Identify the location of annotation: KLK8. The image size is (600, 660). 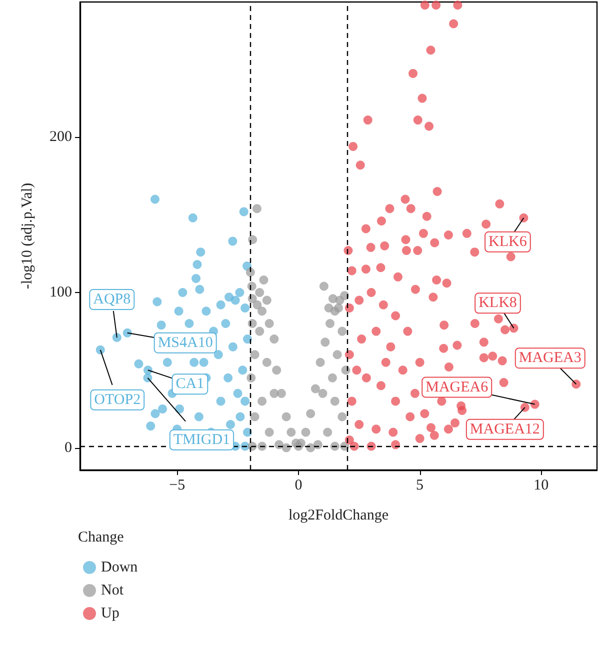
(497, 303).